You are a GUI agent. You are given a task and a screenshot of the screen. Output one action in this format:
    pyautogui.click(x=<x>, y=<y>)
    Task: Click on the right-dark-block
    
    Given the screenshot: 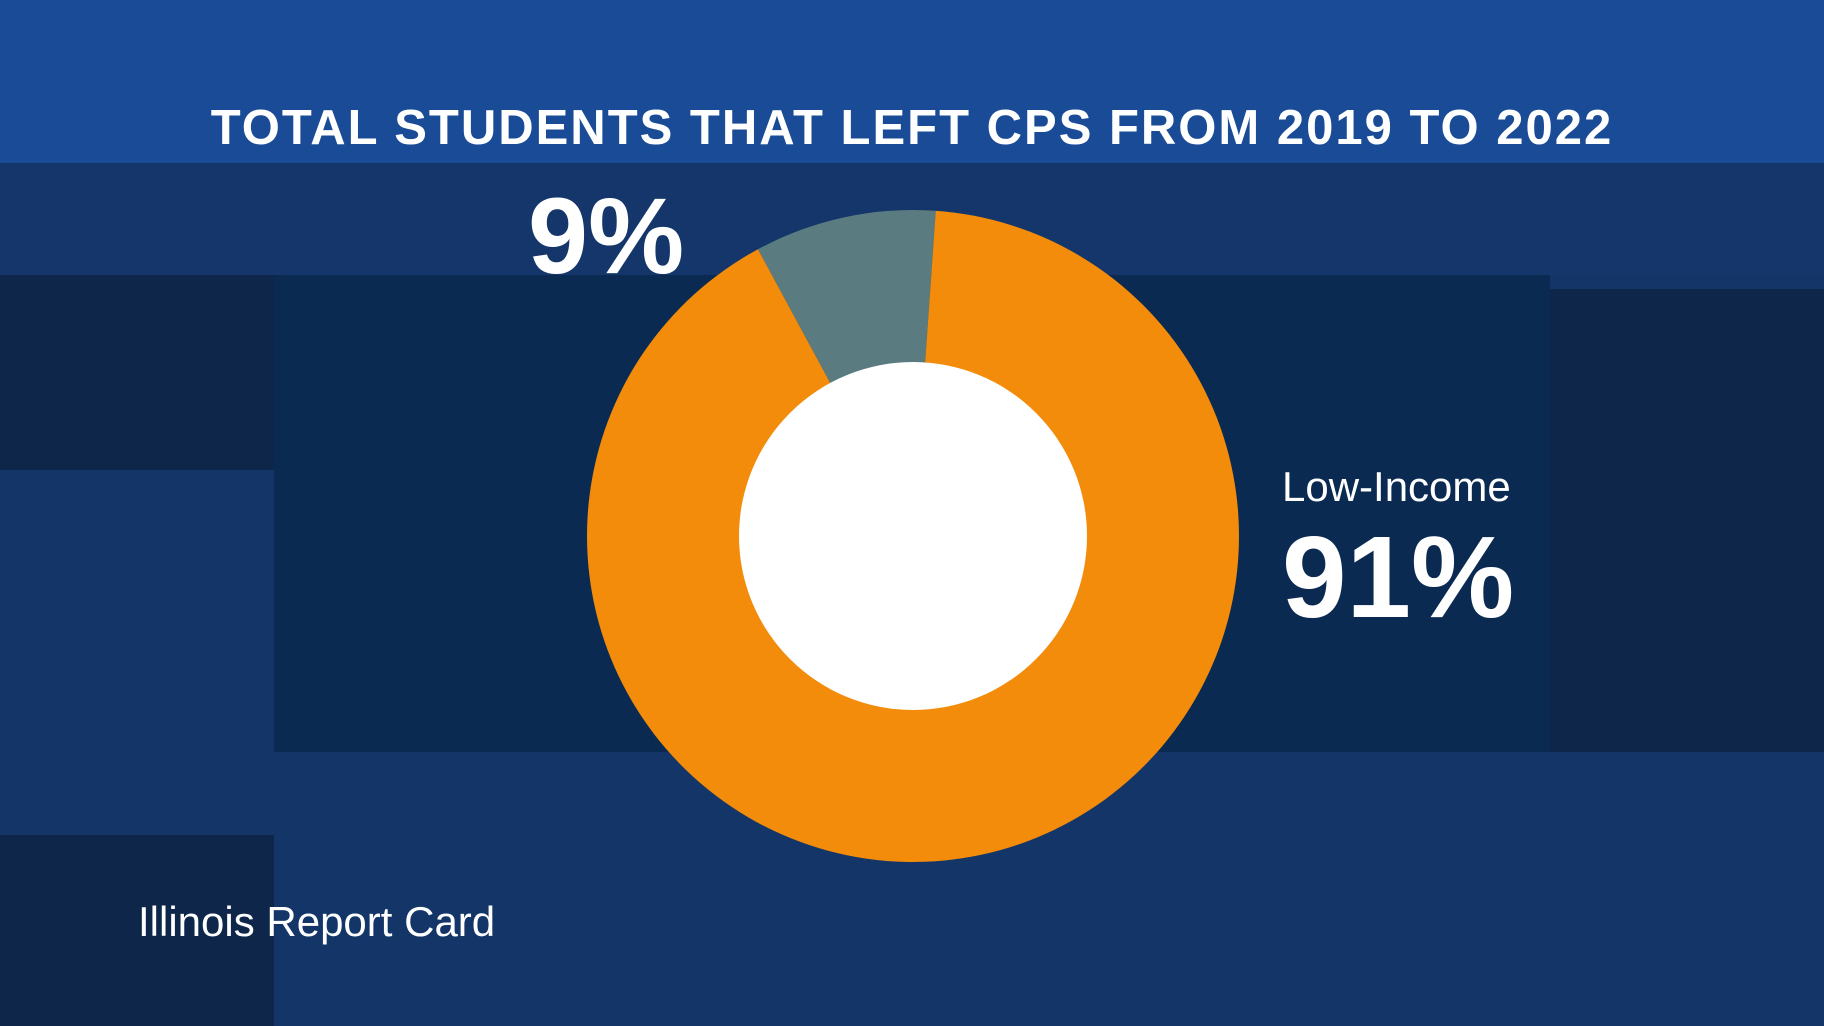 What is the action you would take?
    pyautogui.click(x=1687, y=520)
    